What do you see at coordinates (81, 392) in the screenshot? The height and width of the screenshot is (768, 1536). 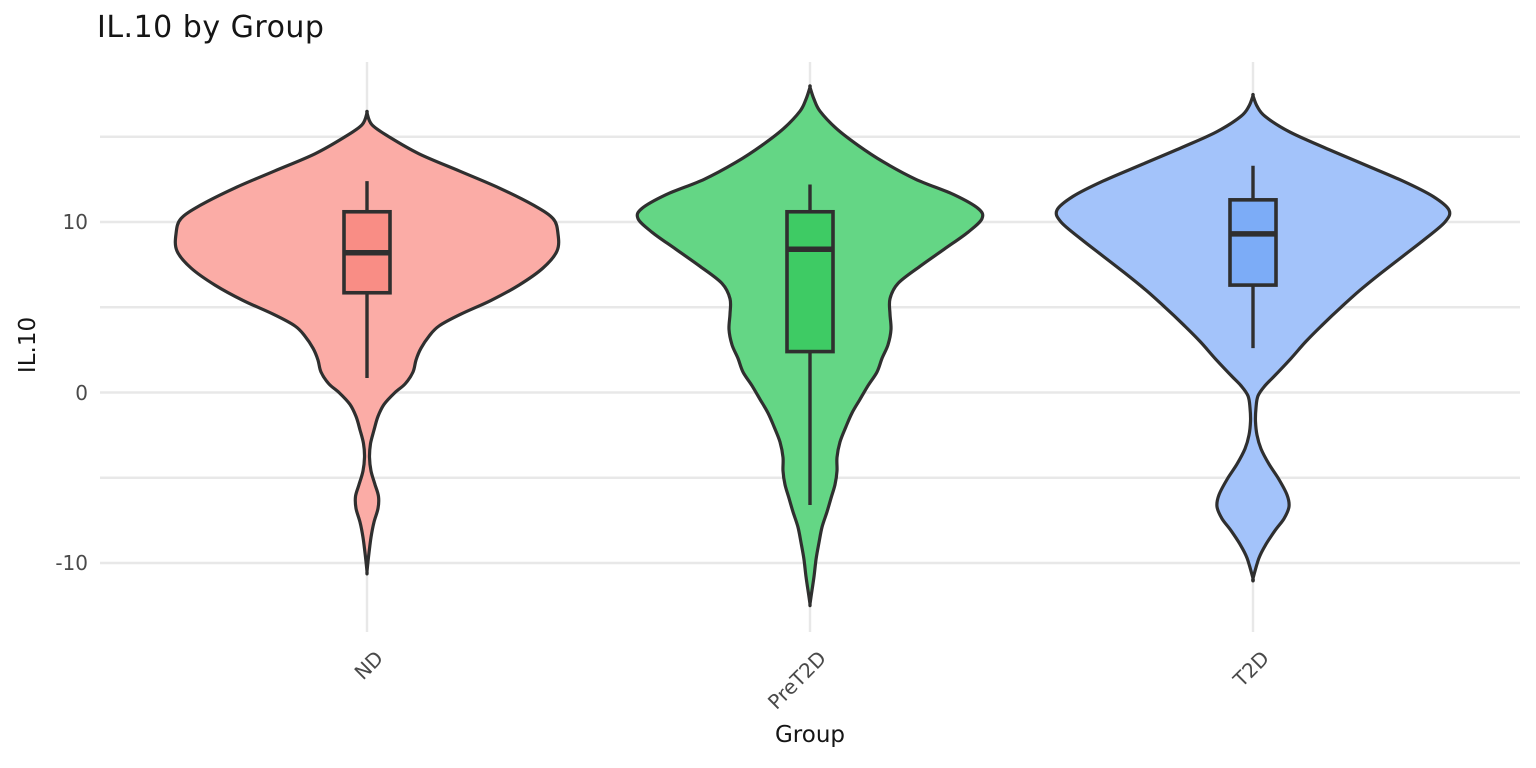 I see `y-tick-label-0: 0` at bounding box center [81, 392].